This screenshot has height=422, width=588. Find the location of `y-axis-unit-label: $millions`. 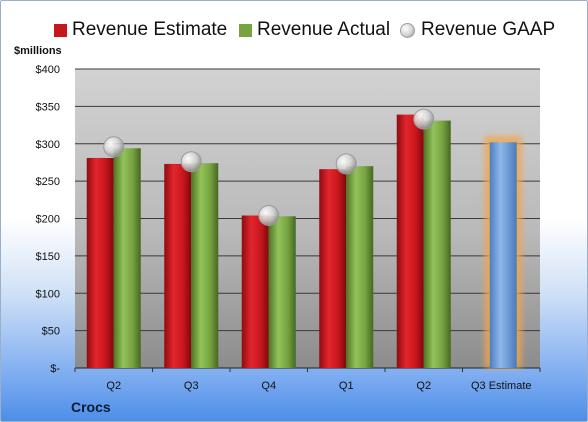

y-axis-unit-label: $millions is located at coordinates (38, 51).